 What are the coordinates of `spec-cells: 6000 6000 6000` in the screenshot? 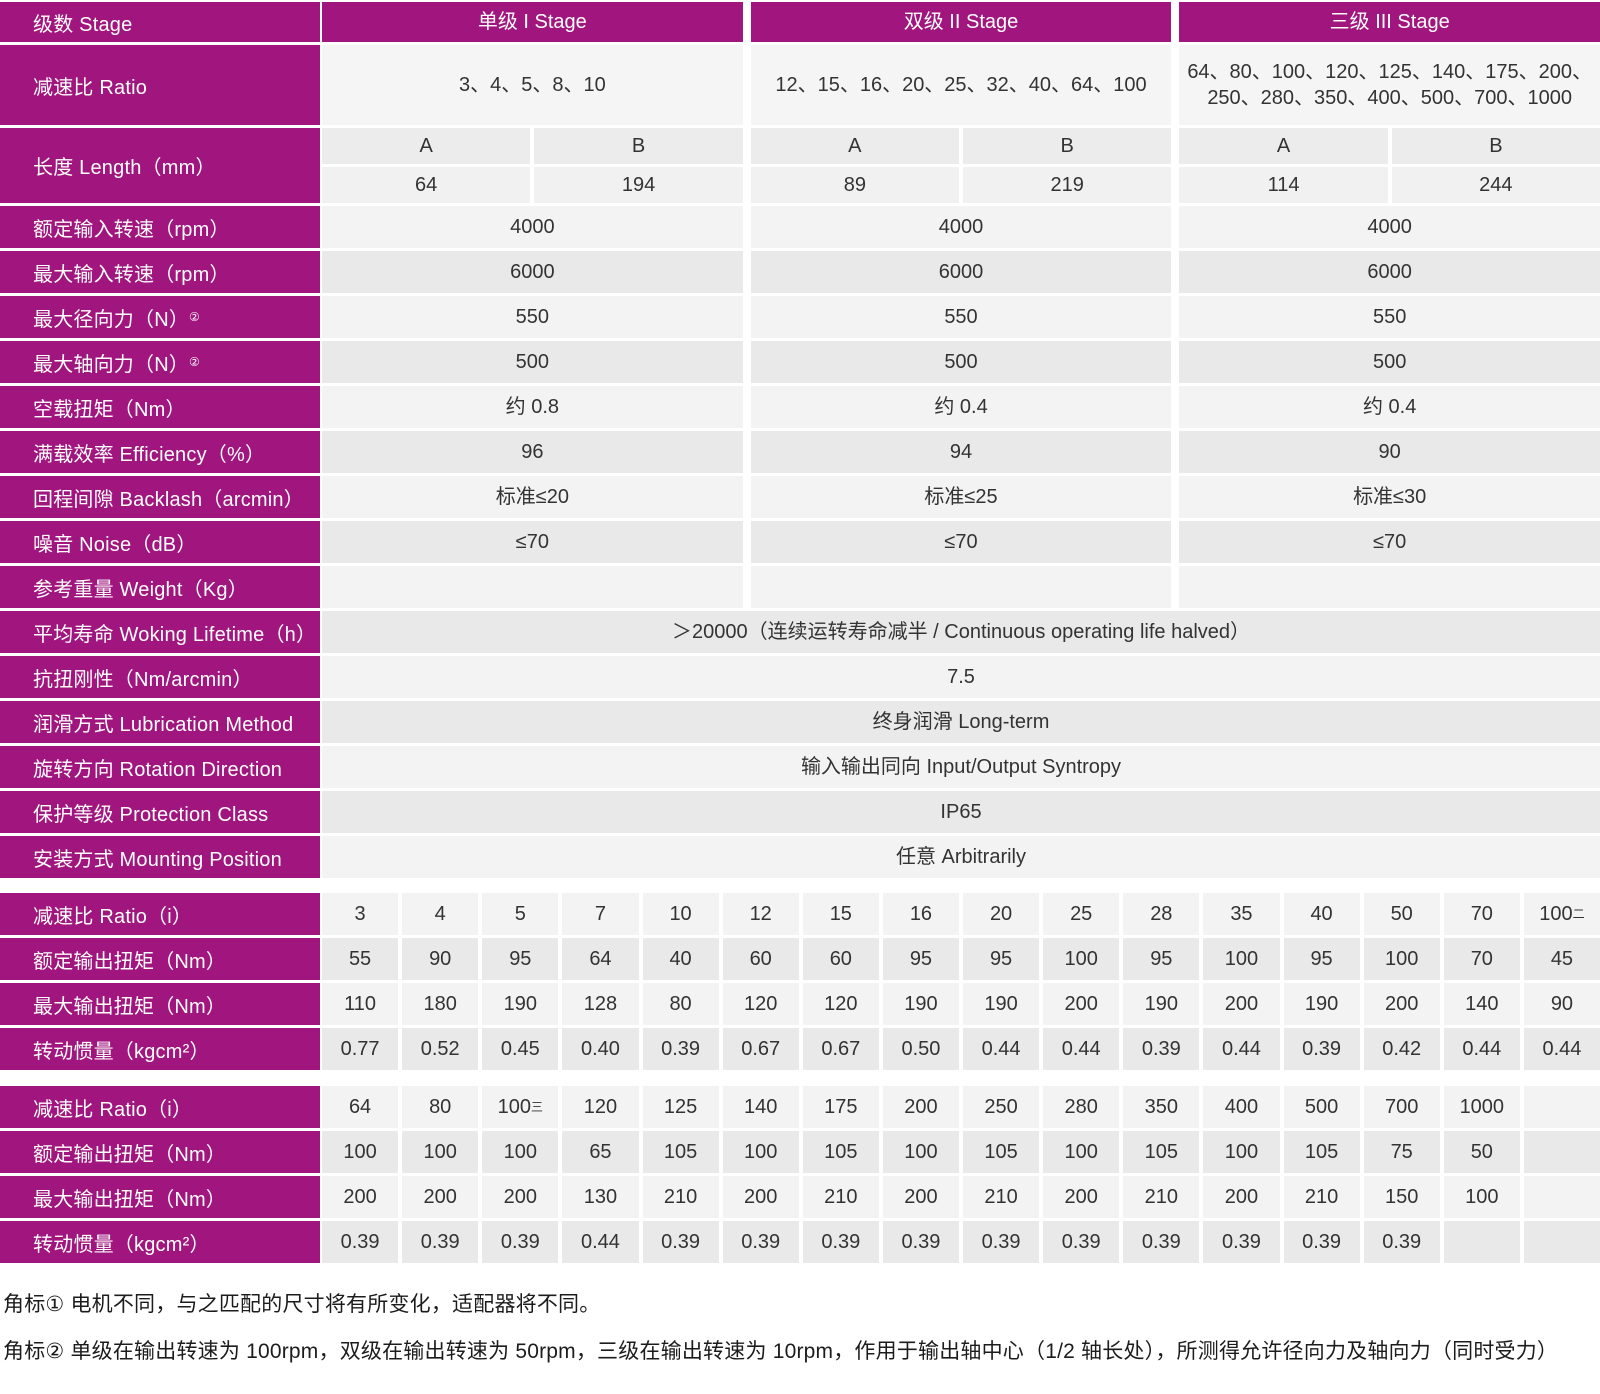 It's located at (961, 272).